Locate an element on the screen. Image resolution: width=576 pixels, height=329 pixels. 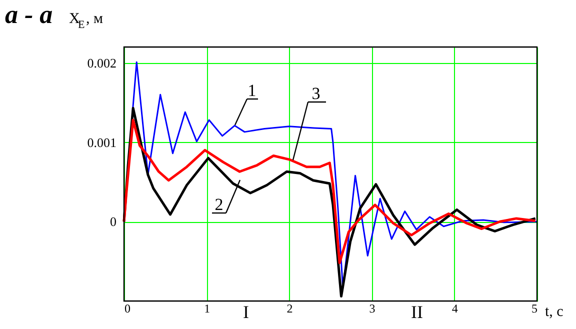
x-tick-label: 1 is located at coordinates (207, 309).